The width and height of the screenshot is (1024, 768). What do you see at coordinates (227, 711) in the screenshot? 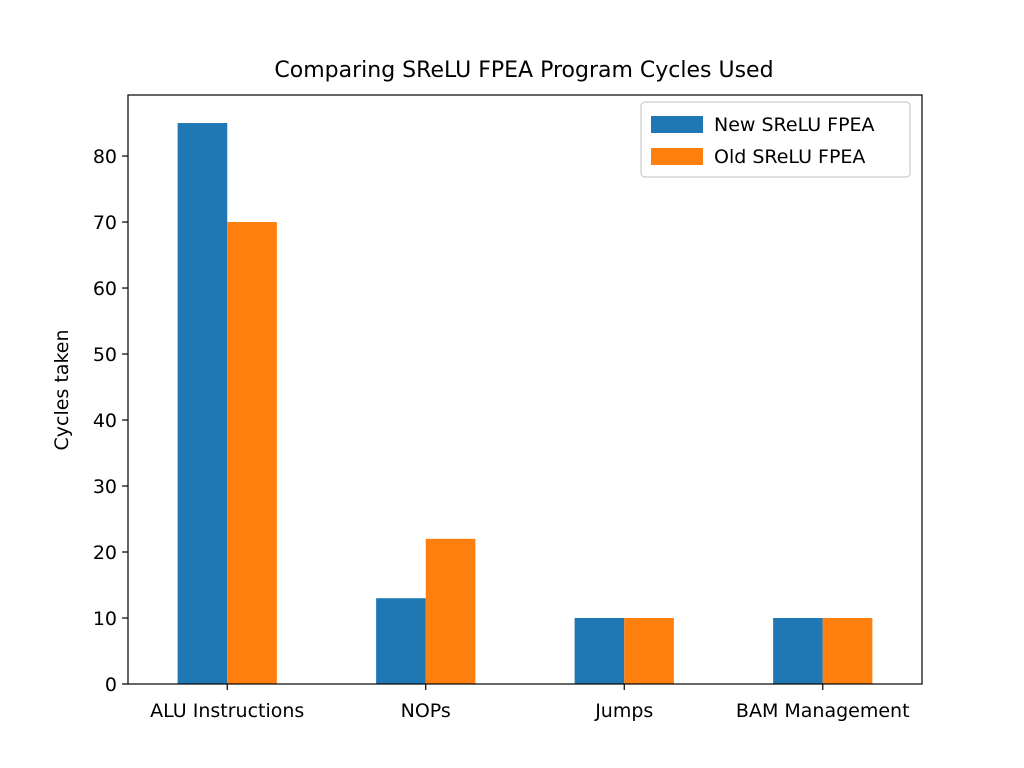
I see `x-tick-label: ALU Instructions` at bounding box center [227, 711].